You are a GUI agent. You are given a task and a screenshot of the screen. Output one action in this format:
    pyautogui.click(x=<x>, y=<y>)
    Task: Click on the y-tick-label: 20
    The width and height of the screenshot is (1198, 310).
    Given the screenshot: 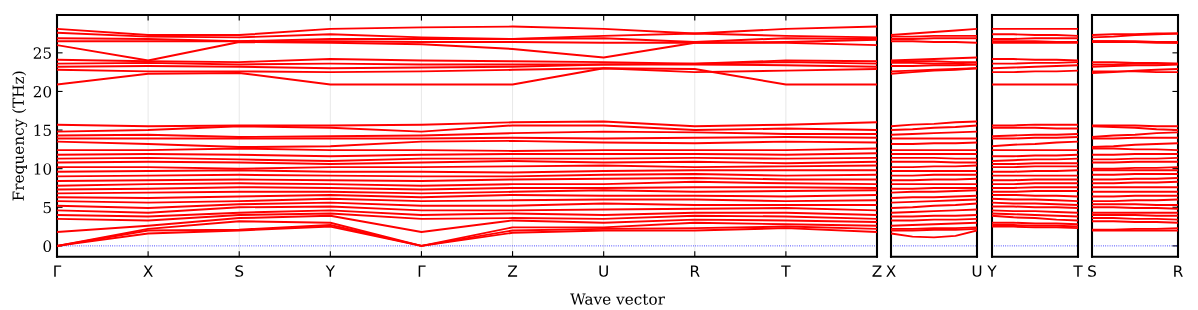 What is the action you would take?
    pyautogui.click(x=42, y=91)
    